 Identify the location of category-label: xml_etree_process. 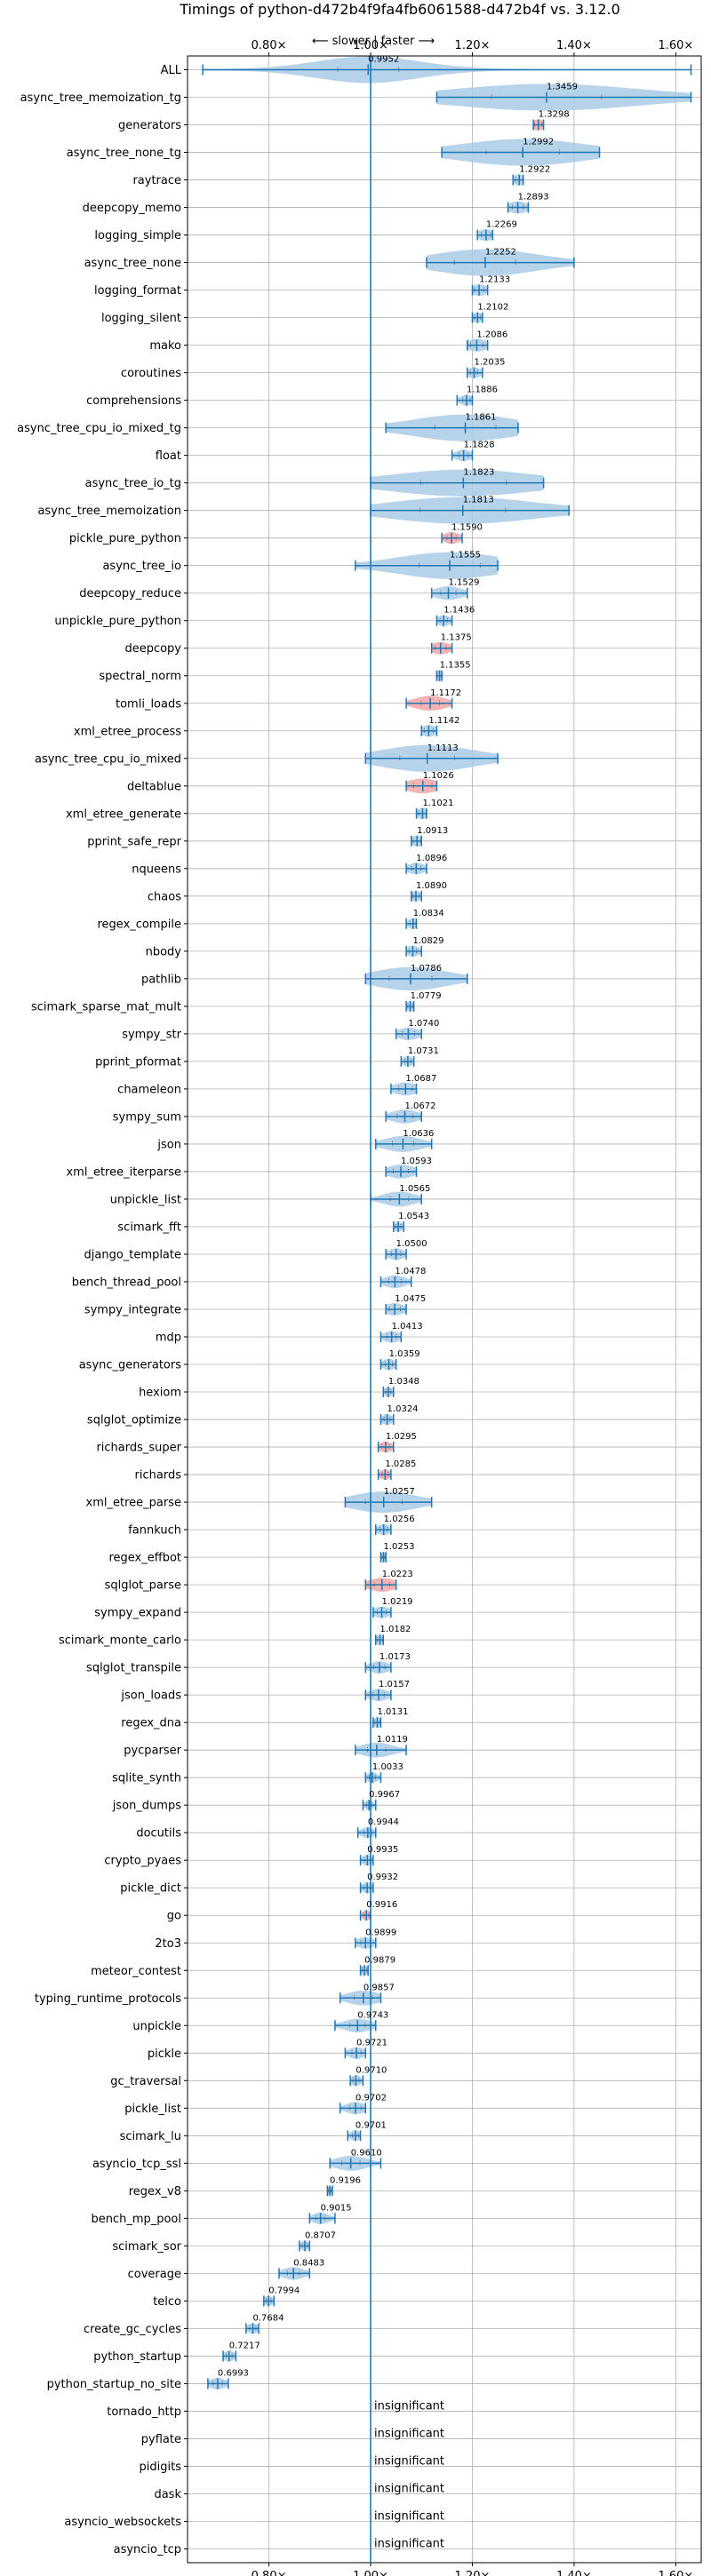
(128, 731).